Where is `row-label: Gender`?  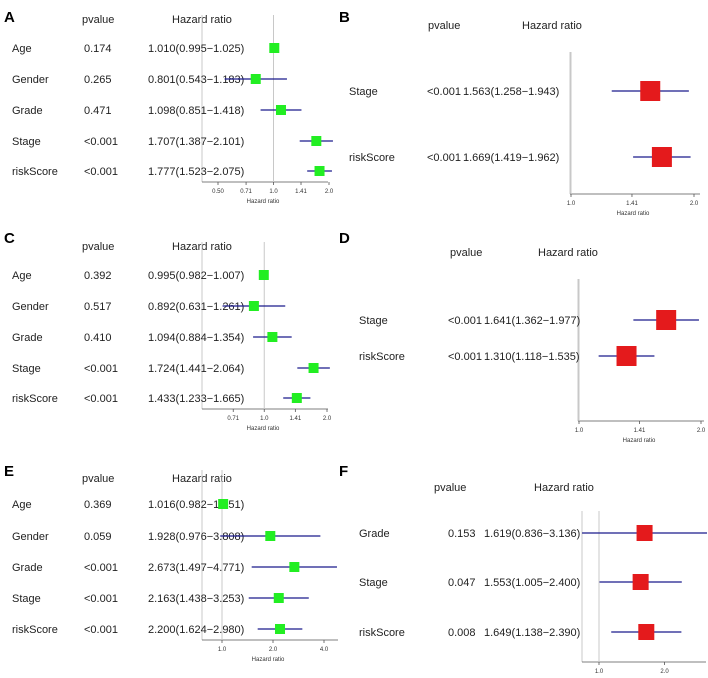 row-label: Gender is located at coordinates (30, 307).